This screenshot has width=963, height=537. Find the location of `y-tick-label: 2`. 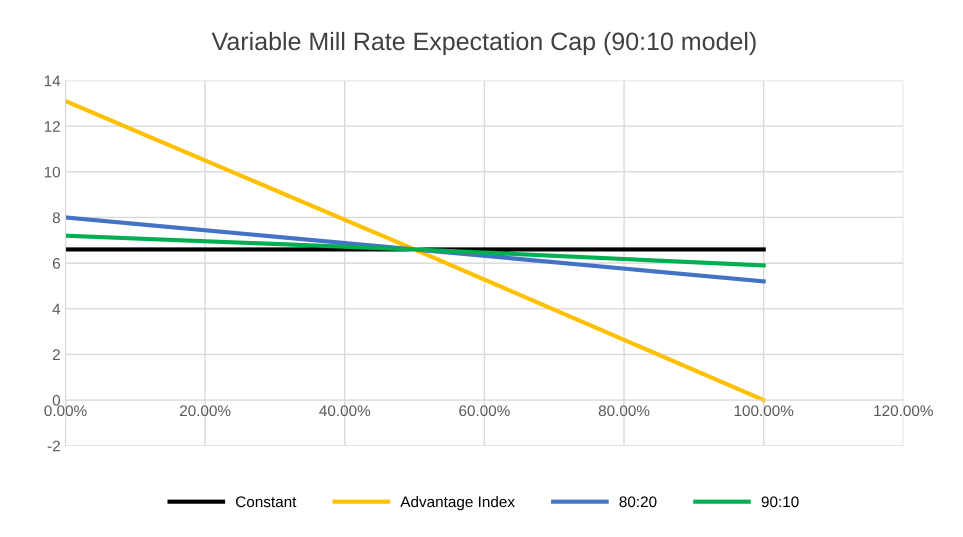

y-tick-label: 2 is located at coordinates (56, 354).